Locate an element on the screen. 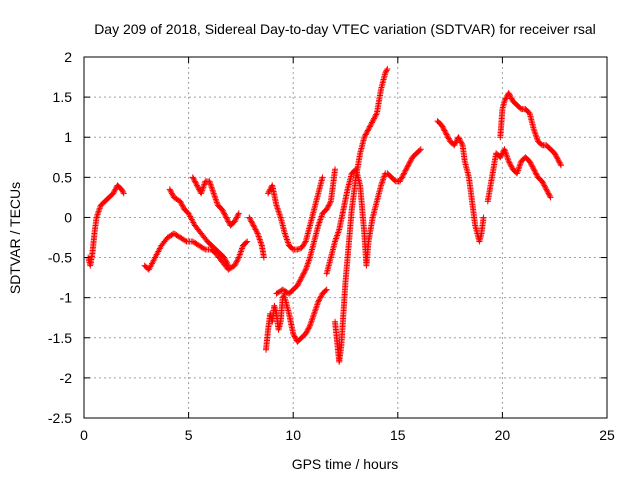 This screenshot has width=640, height=480. y-tick-label: 1.5 is located at coordinates (63, 97).